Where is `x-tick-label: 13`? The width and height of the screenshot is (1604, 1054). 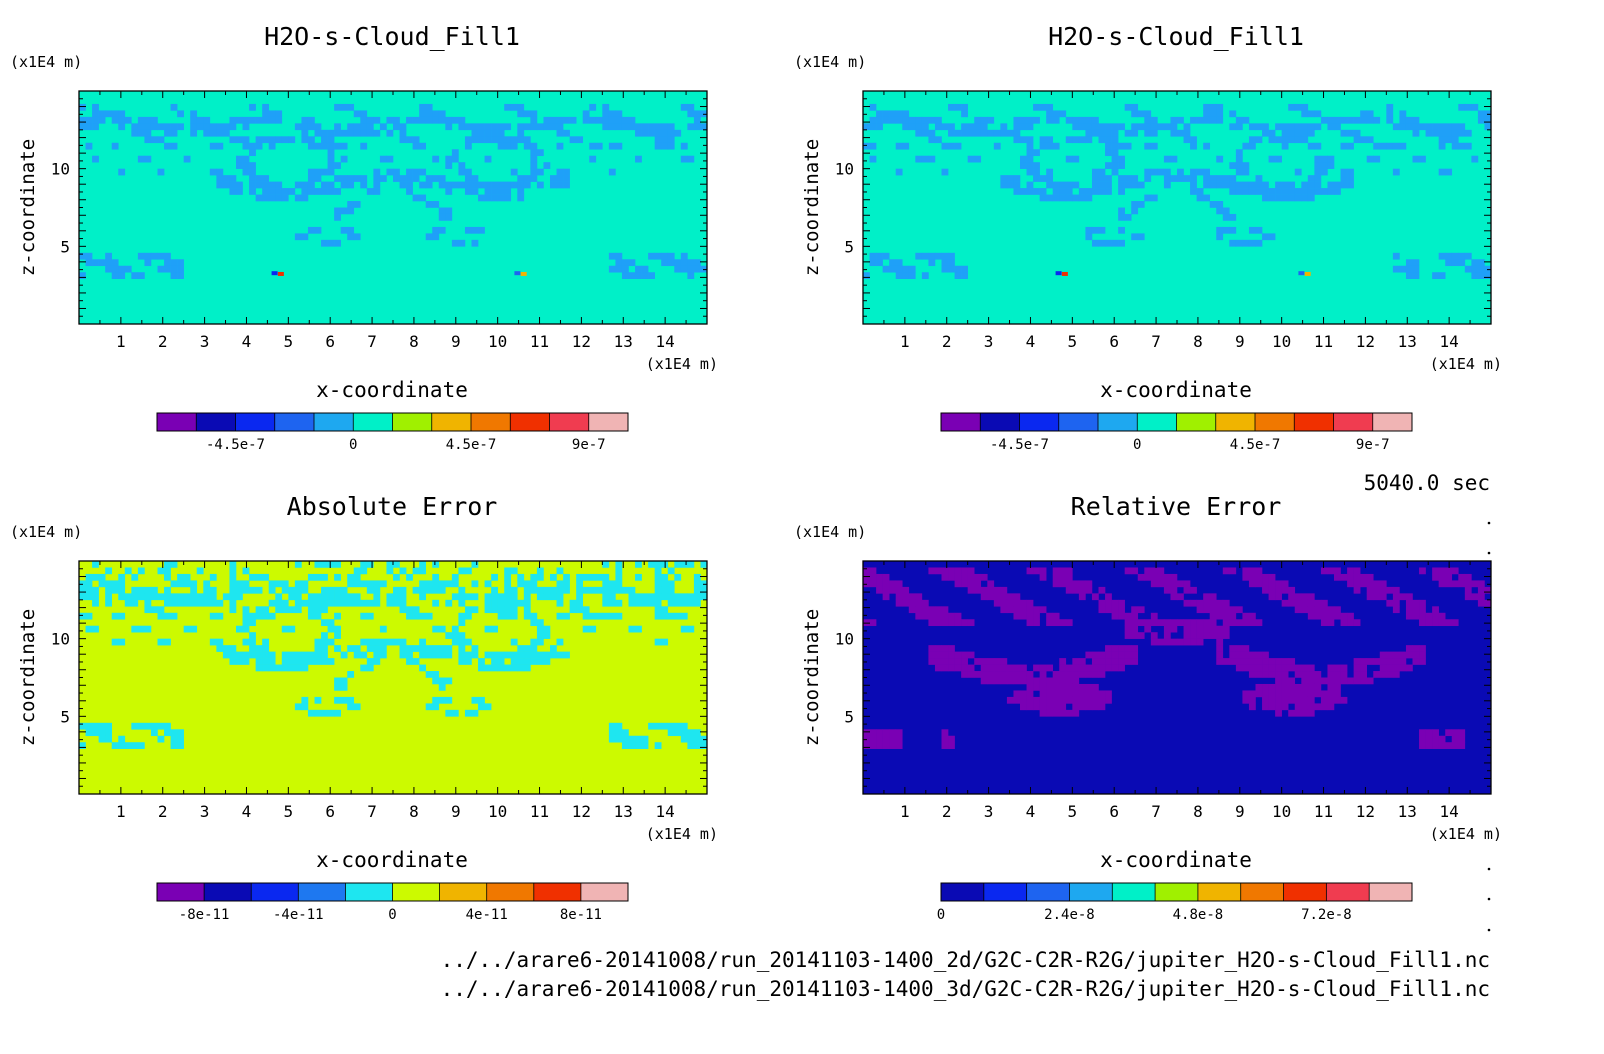
x-tick-label: 13 is located at coordinates (623, 811).